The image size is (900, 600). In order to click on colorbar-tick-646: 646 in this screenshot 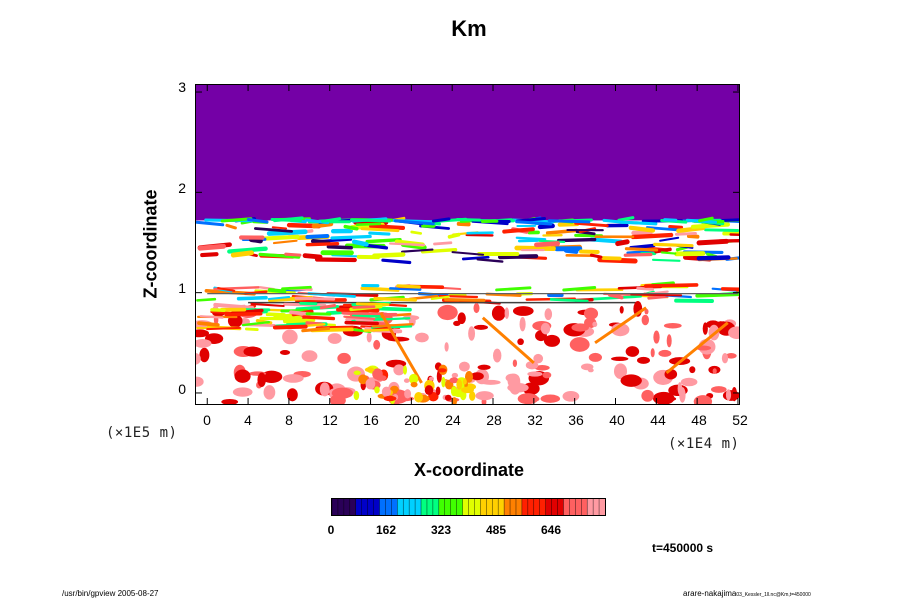, I will do `click(551, 530)`.